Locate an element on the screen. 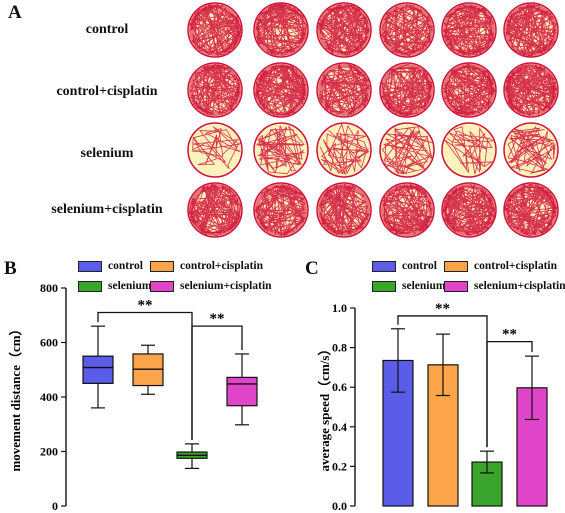 The height and width of the screenshot is (513, 565). legend-b-control-cisplatin: control+cisplatin is located at coordinates (206, 266).